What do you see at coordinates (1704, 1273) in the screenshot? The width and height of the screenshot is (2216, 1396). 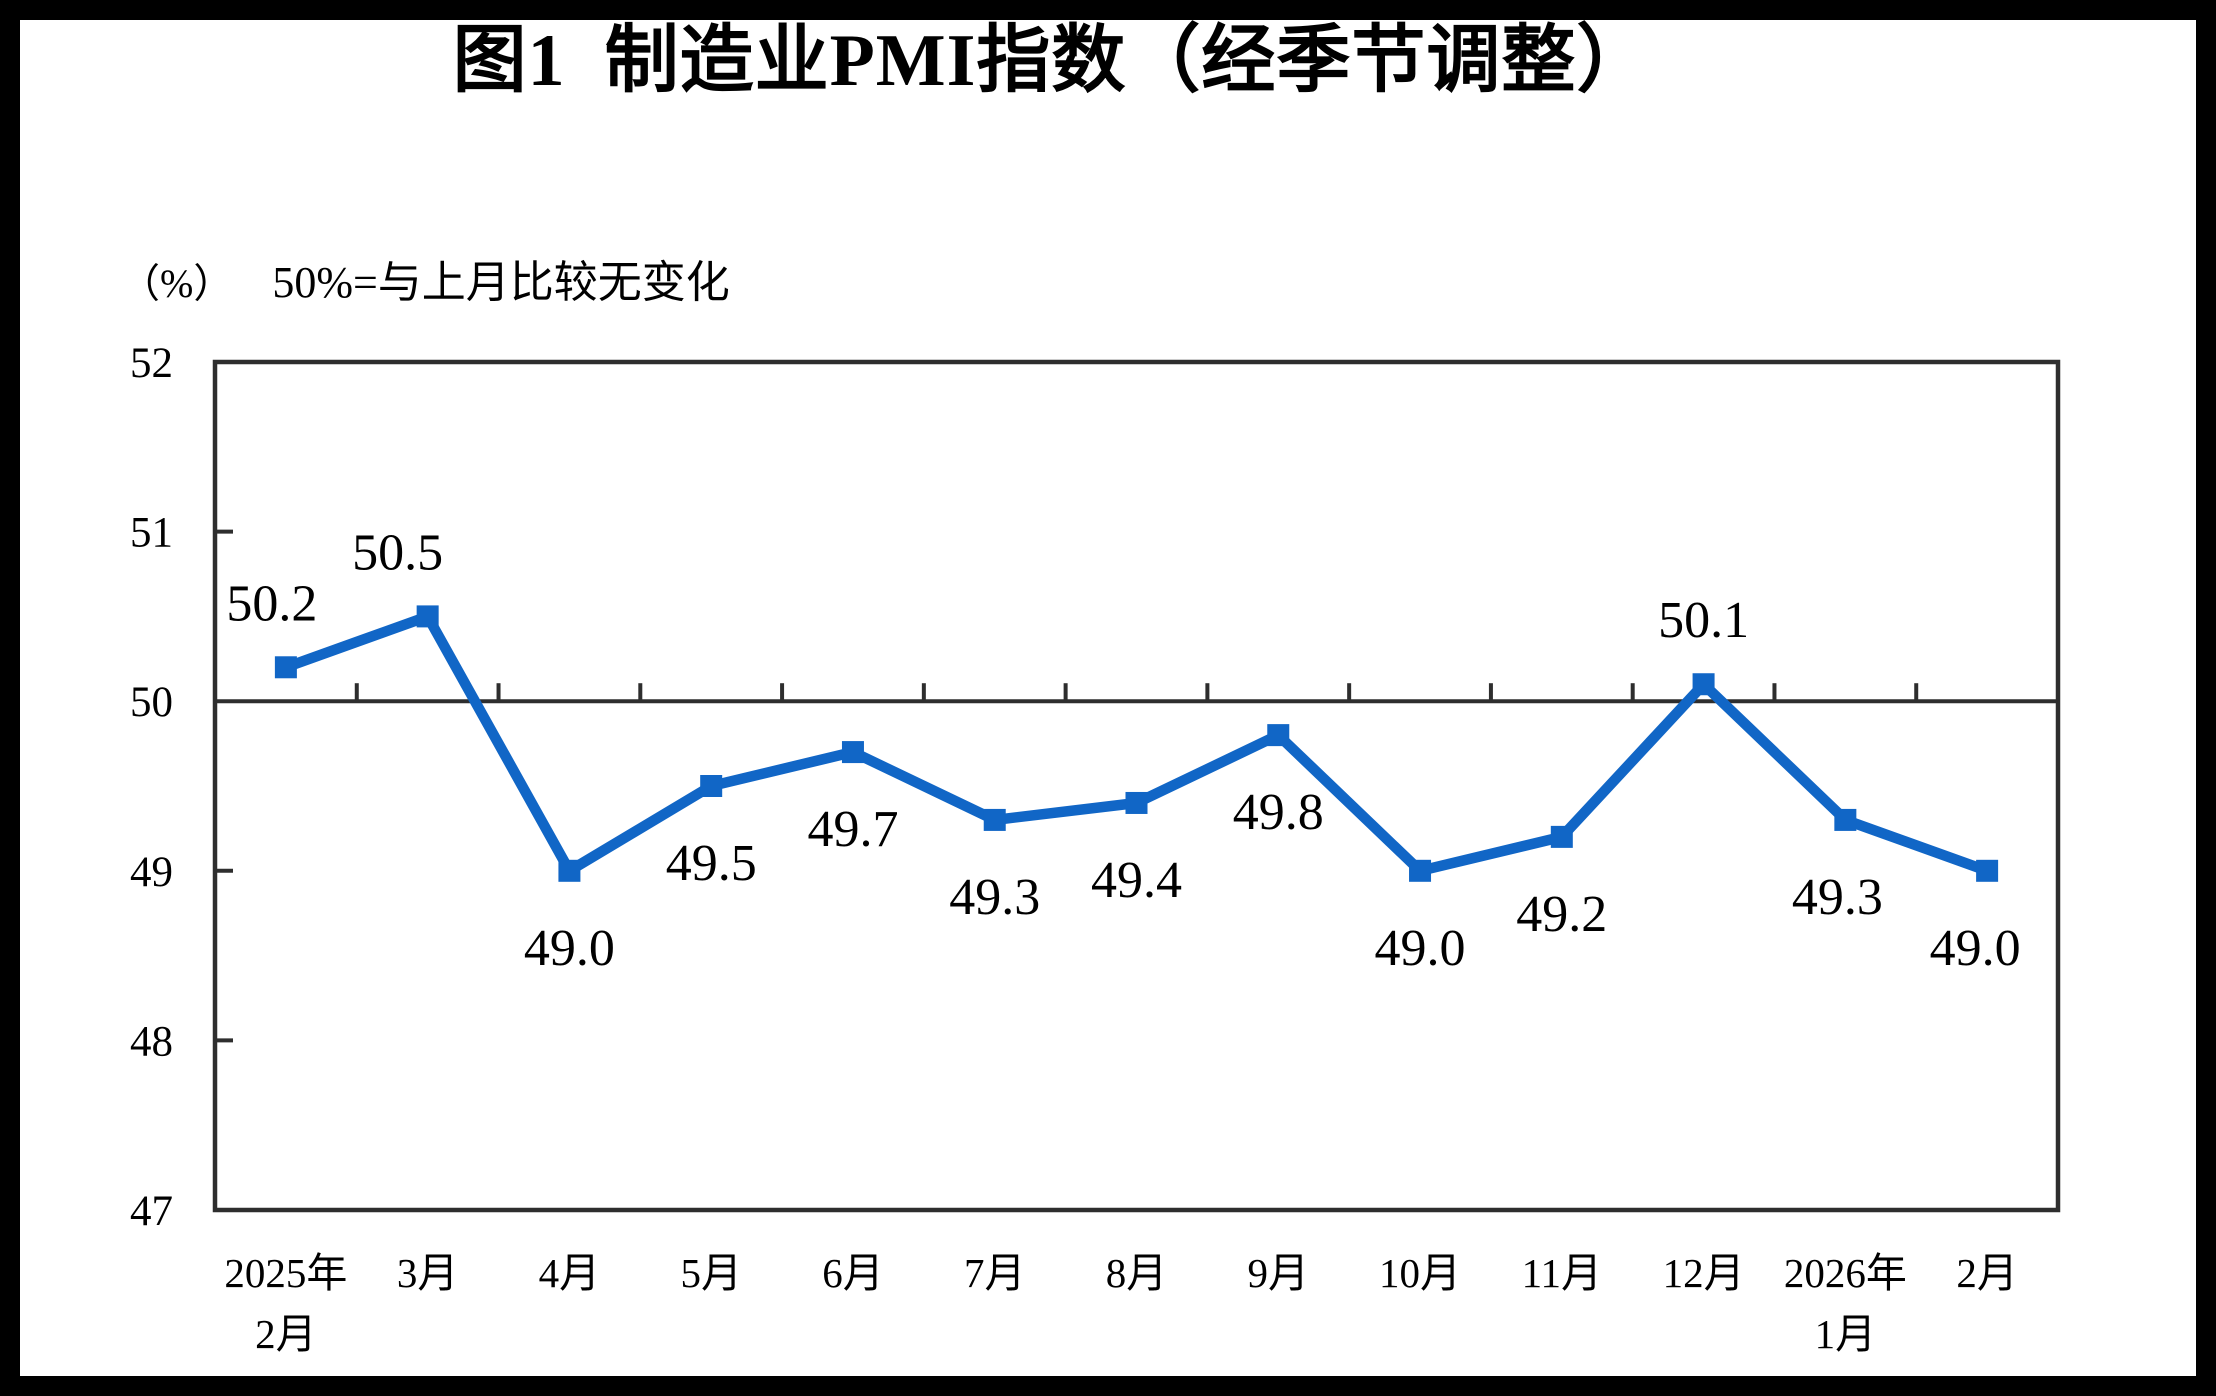 I see `x-axis-category-label: 12月` at bounding box center [1704, 1273].